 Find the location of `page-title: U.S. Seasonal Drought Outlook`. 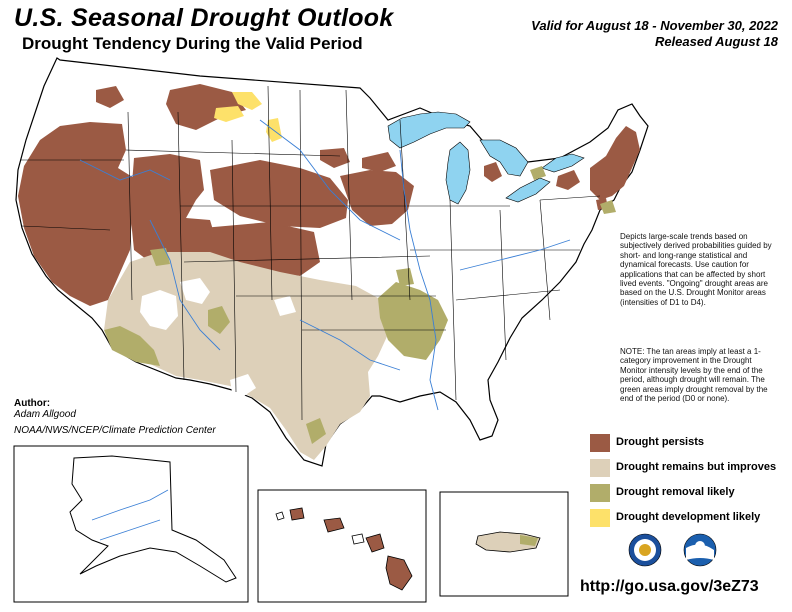

page-title: U.S. Seasonal Drought Outlook is located at coordinates (204, 18).